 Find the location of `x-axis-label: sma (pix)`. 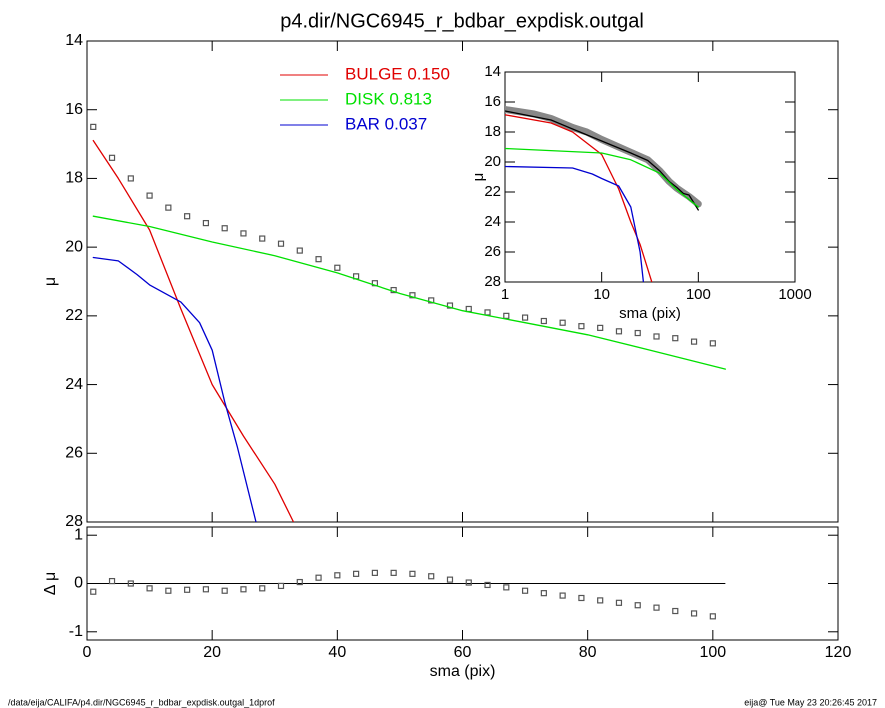

x-axis-label: sma (pix) is located at coordinates (650, 313).